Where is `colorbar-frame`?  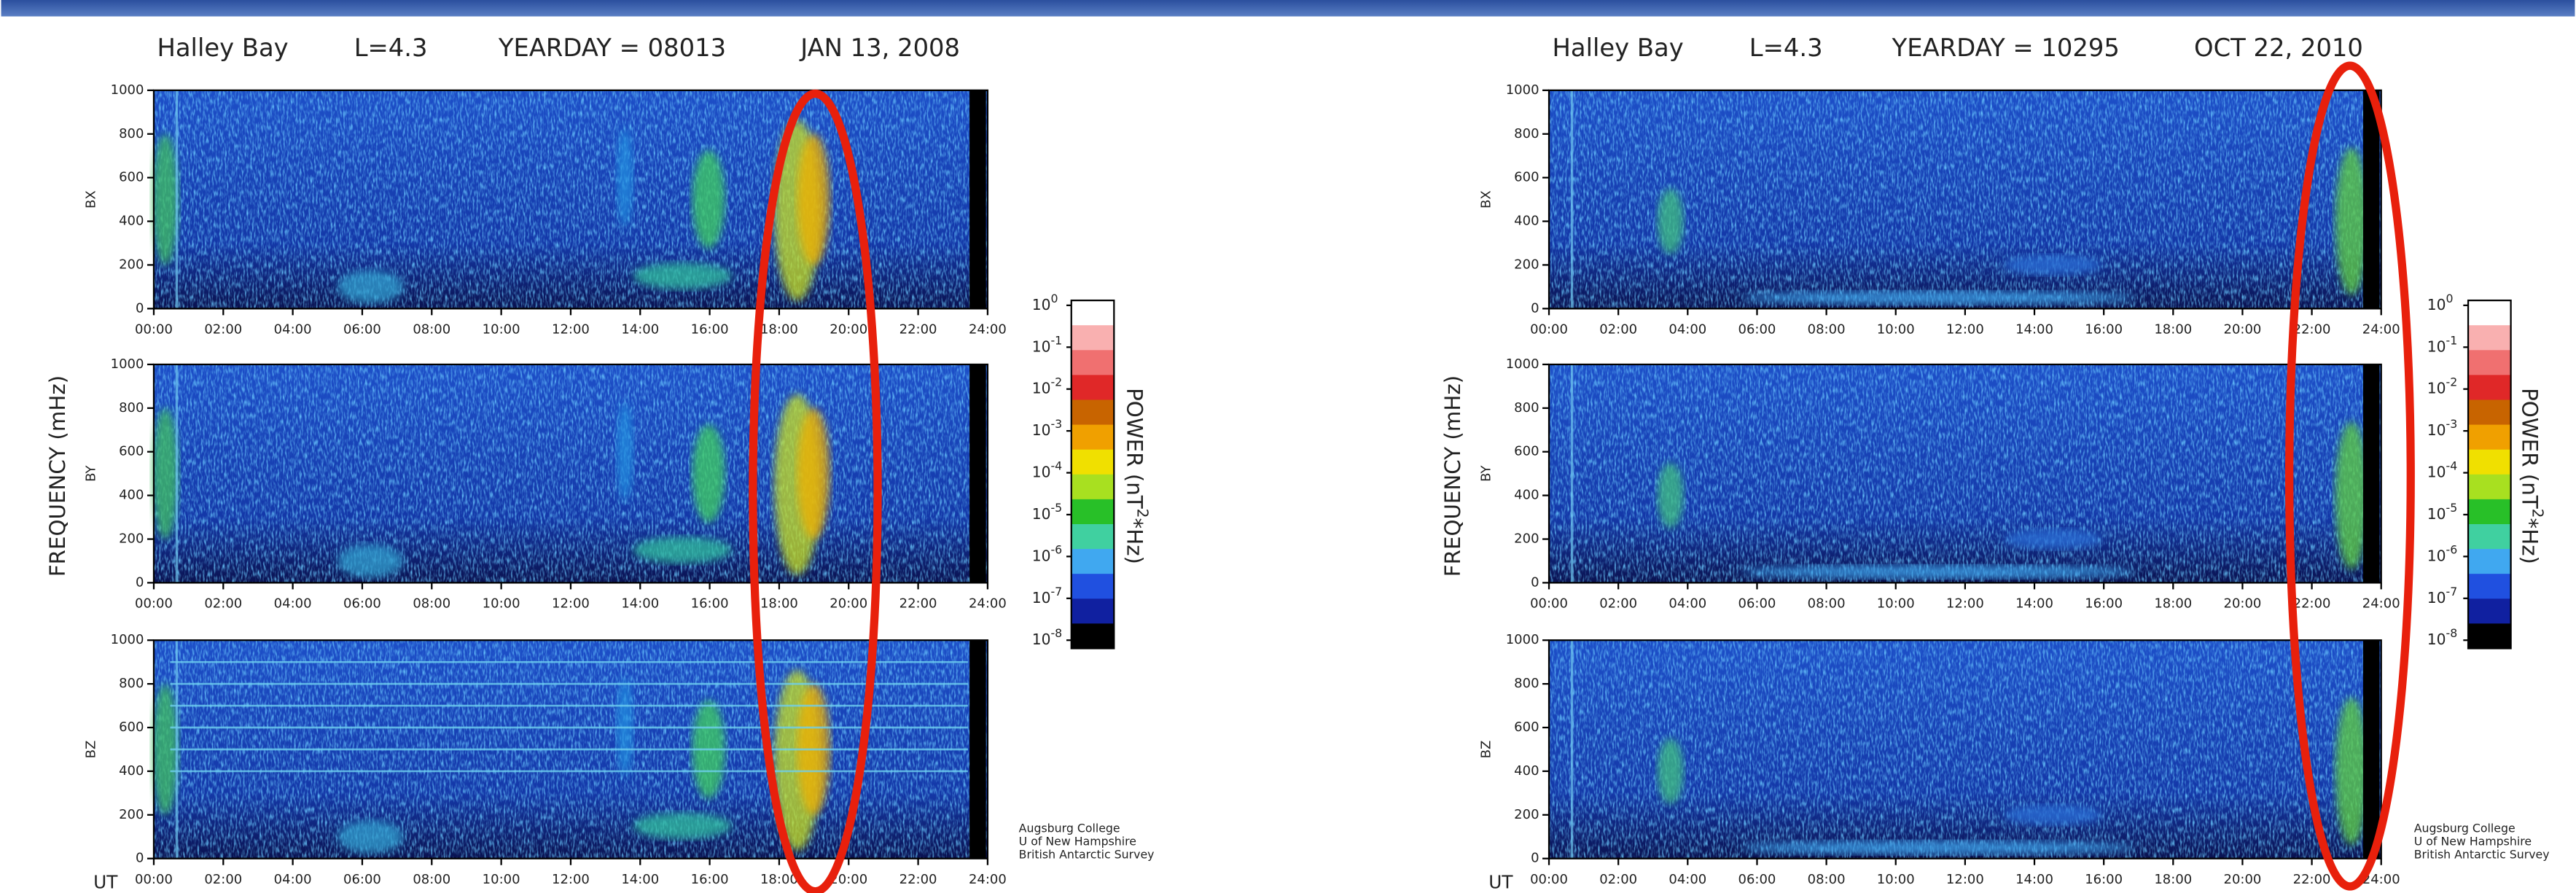
colorbar-frame is located at coordinates (1092, 475).